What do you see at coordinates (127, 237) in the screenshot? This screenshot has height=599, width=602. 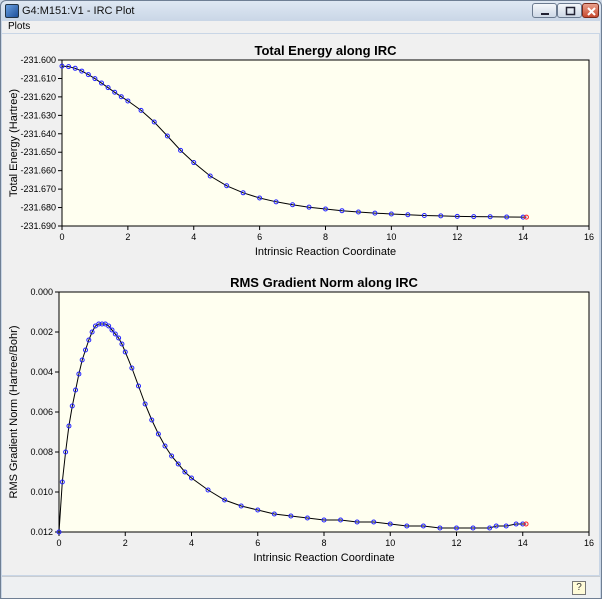 I see `x-tick-label: 2` at bounding box center [127, 237].